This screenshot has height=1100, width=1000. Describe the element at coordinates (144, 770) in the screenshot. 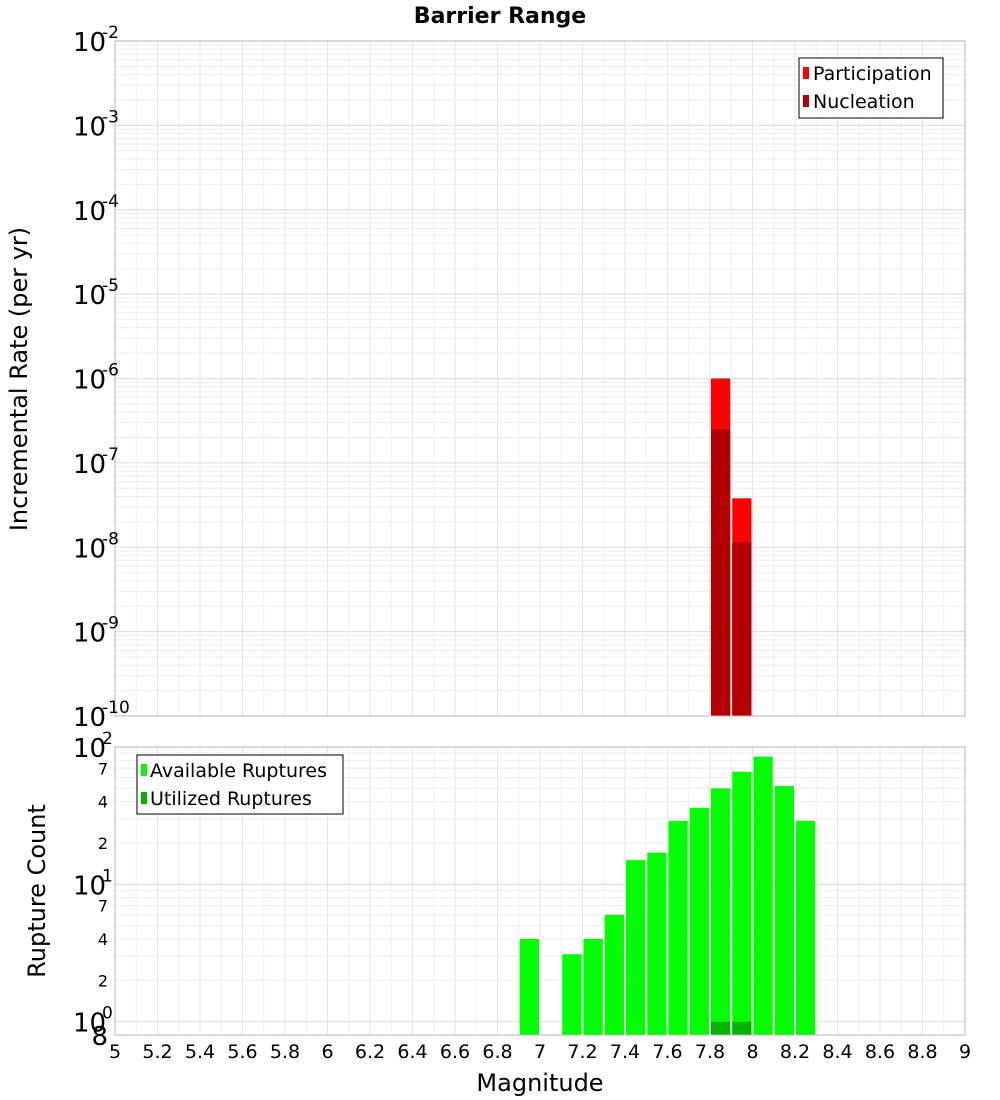

I see `legend-swatch-available-ruptures` at that location.